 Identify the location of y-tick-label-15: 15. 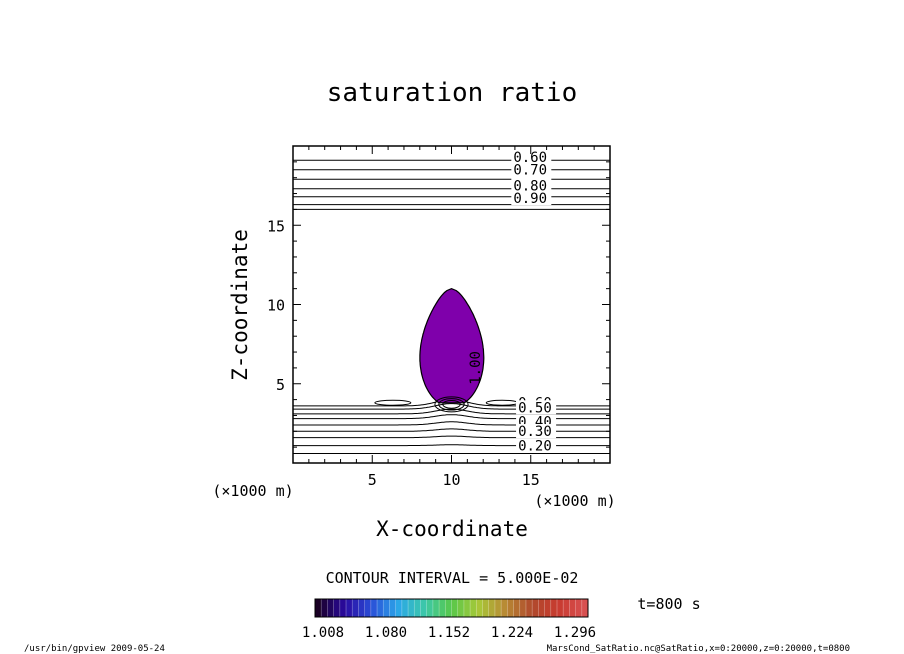
(276, 226).